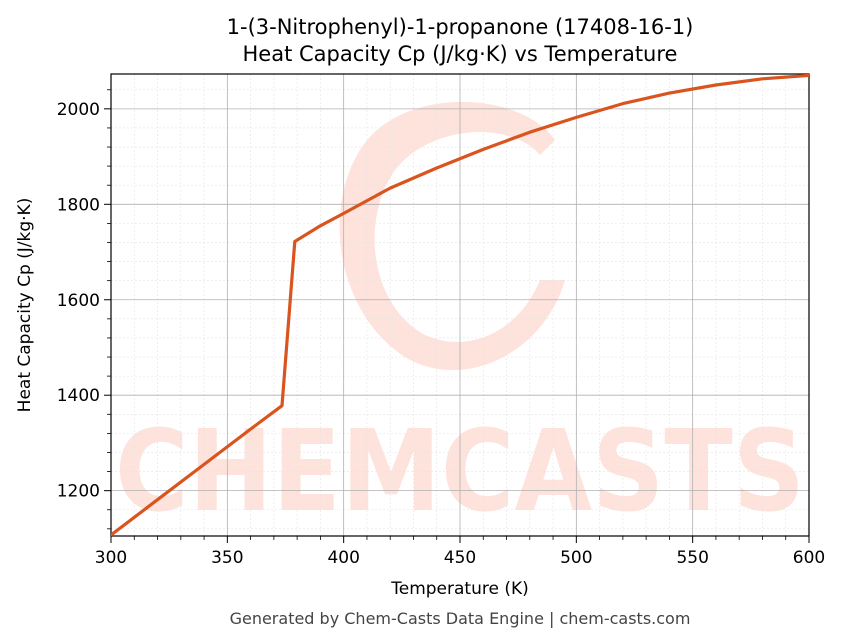 The width and height of the screenshot is (843, 644). I want to click on x-tick-label: 350, so click(227, 558).